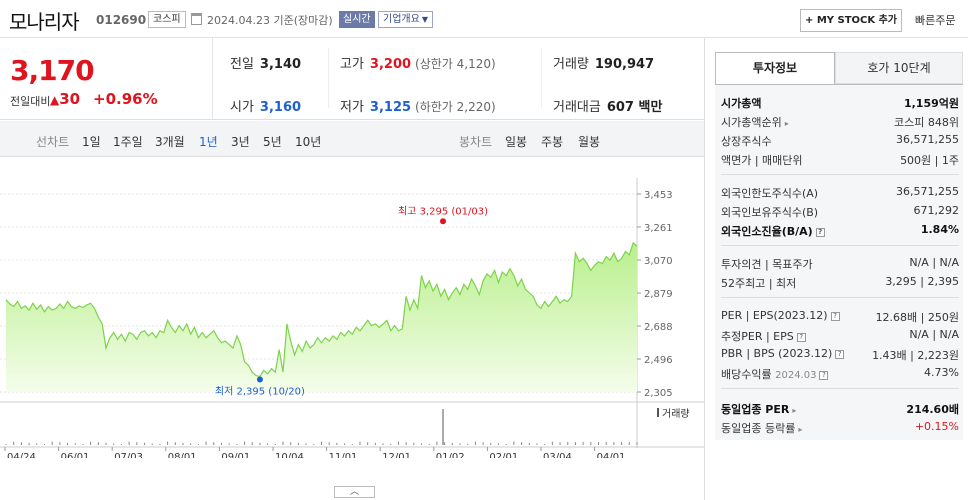 The width and height of the screenshot is (968, 500). What do you see at coordinates (840, 428) in the screenshot?
I see `industry-change-row: 동일업종 등락률 ▸ +0.15%` at bounding box center [840, 428].